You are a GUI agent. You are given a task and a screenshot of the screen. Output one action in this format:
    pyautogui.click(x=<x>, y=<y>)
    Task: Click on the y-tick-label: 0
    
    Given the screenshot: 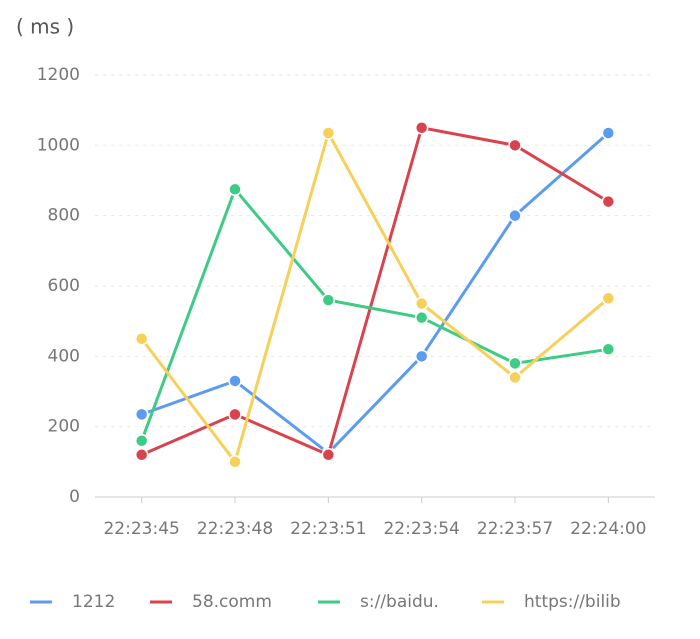 What is the action you would take?
    pyautogui.click(x=74, y=497)
    